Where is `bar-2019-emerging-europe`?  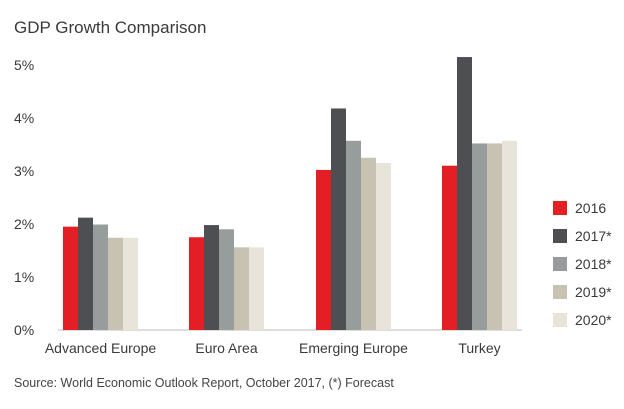
bar-2019-emerging-europe is located at coordinates (368, 243).